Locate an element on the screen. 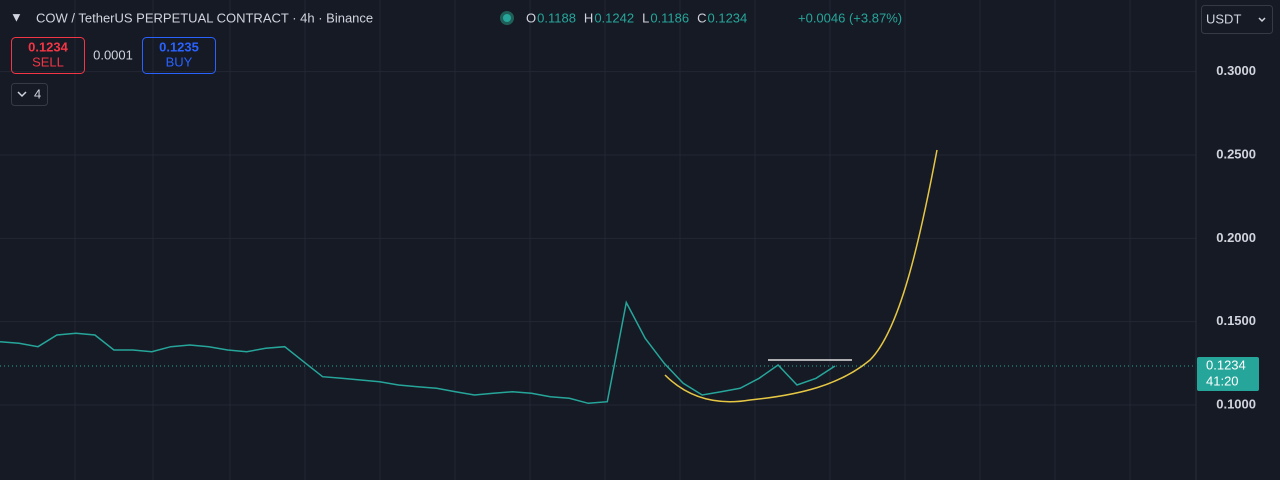 Image resolution: width=1280 pixels, height=480 pixels. y-tick-label: 0.1500 is located at coordinates (1236, 320).